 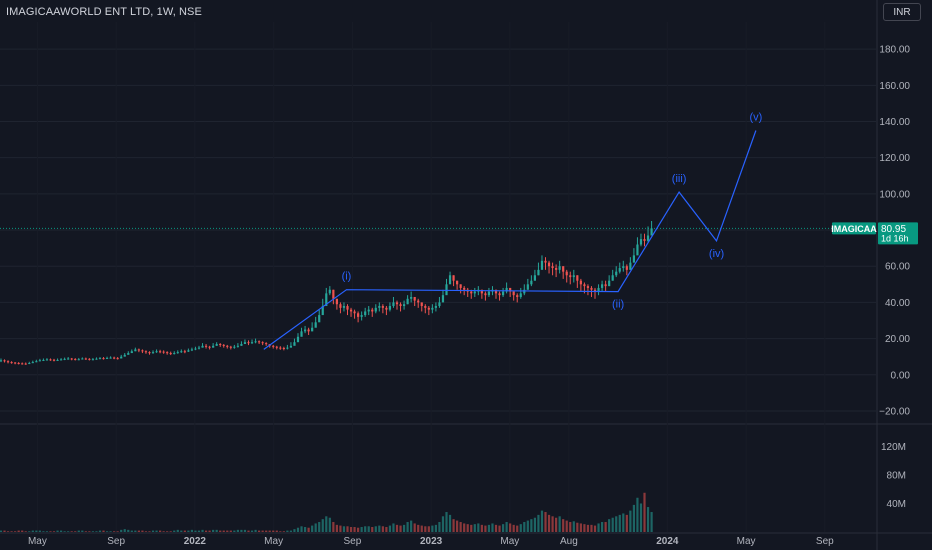 What do you see at coordinates (894, 158) in the screenshot?
I see `price-tick-label: 120.00` at bounding box center [894, 158].